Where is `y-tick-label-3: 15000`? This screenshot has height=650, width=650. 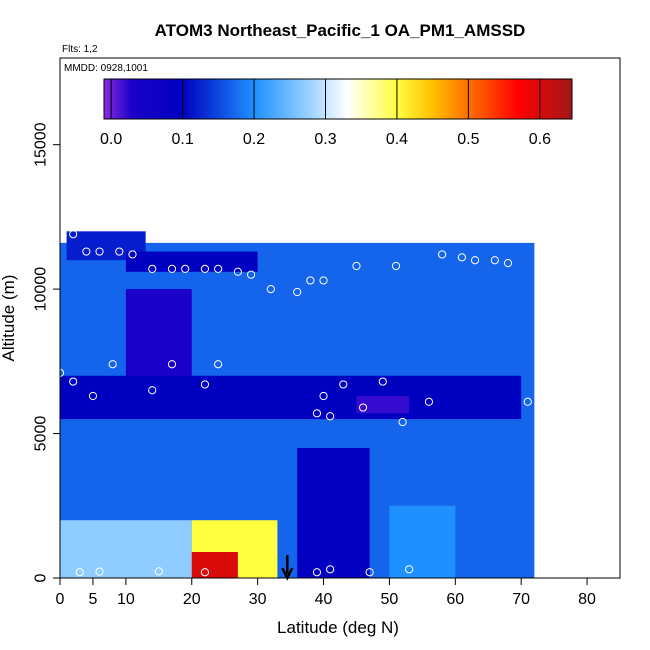
y-tick-label-3: 15000 is located at coordinates (41, 144).